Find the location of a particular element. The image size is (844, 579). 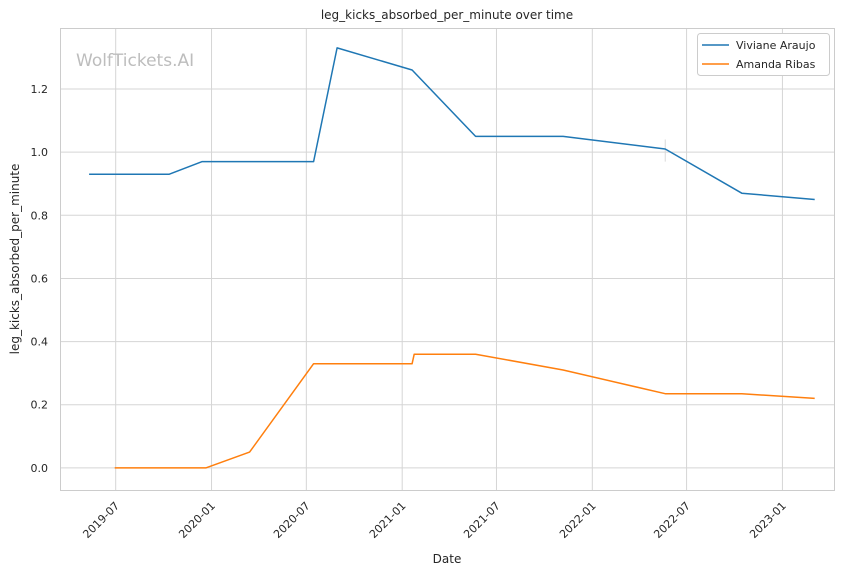

legend: Viviane Araujo Amanda Ribas is located at coordinates (763, 54).